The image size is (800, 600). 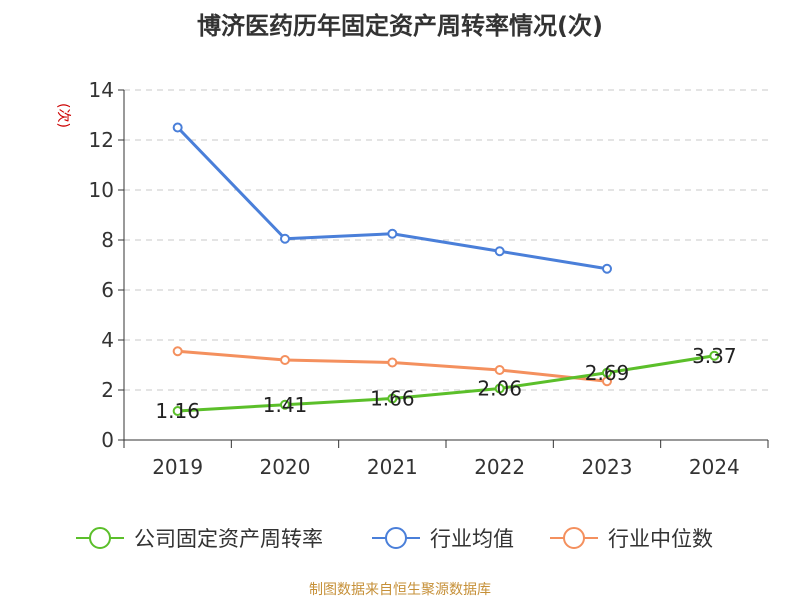 What do you see at coordinates (607, 467) in the screenshot?
I see `x-tick-label: 2023` at bounding box center [607, 467].